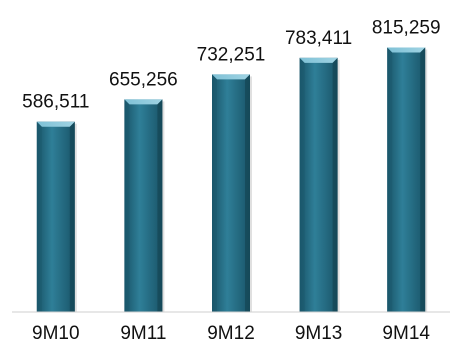 Image resolution: width=459 pixels, height=347 pixels. I want to click on bar-9M10, so click(56, 216).